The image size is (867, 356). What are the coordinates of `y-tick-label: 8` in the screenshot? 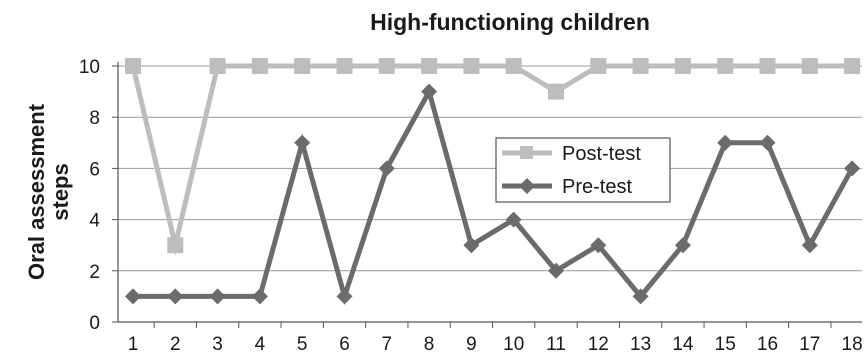 It's located at (94, 118).